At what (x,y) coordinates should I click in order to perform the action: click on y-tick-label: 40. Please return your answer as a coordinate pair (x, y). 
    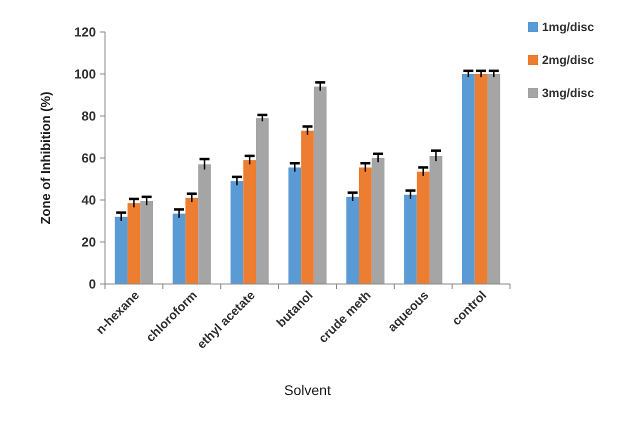
    Looking at the image, I should click on (89, 200).